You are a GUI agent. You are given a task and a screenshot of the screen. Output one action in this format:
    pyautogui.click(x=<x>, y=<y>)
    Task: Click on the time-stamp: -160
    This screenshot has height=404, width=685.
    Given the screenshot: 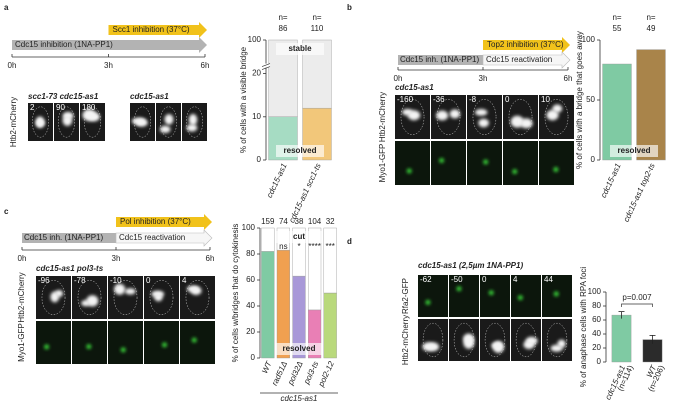 What is the action you would take?
    pyautogui.click(x=405, y=99)
    